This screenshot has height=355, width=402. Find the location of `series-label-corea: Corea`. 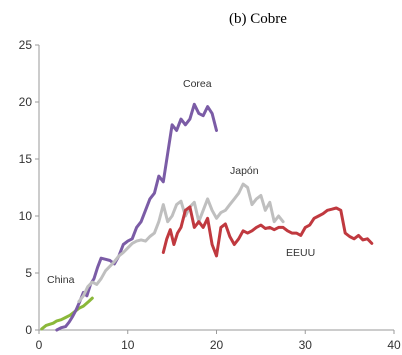

series-label-corea: Corea is located at coordinates (197, 84).